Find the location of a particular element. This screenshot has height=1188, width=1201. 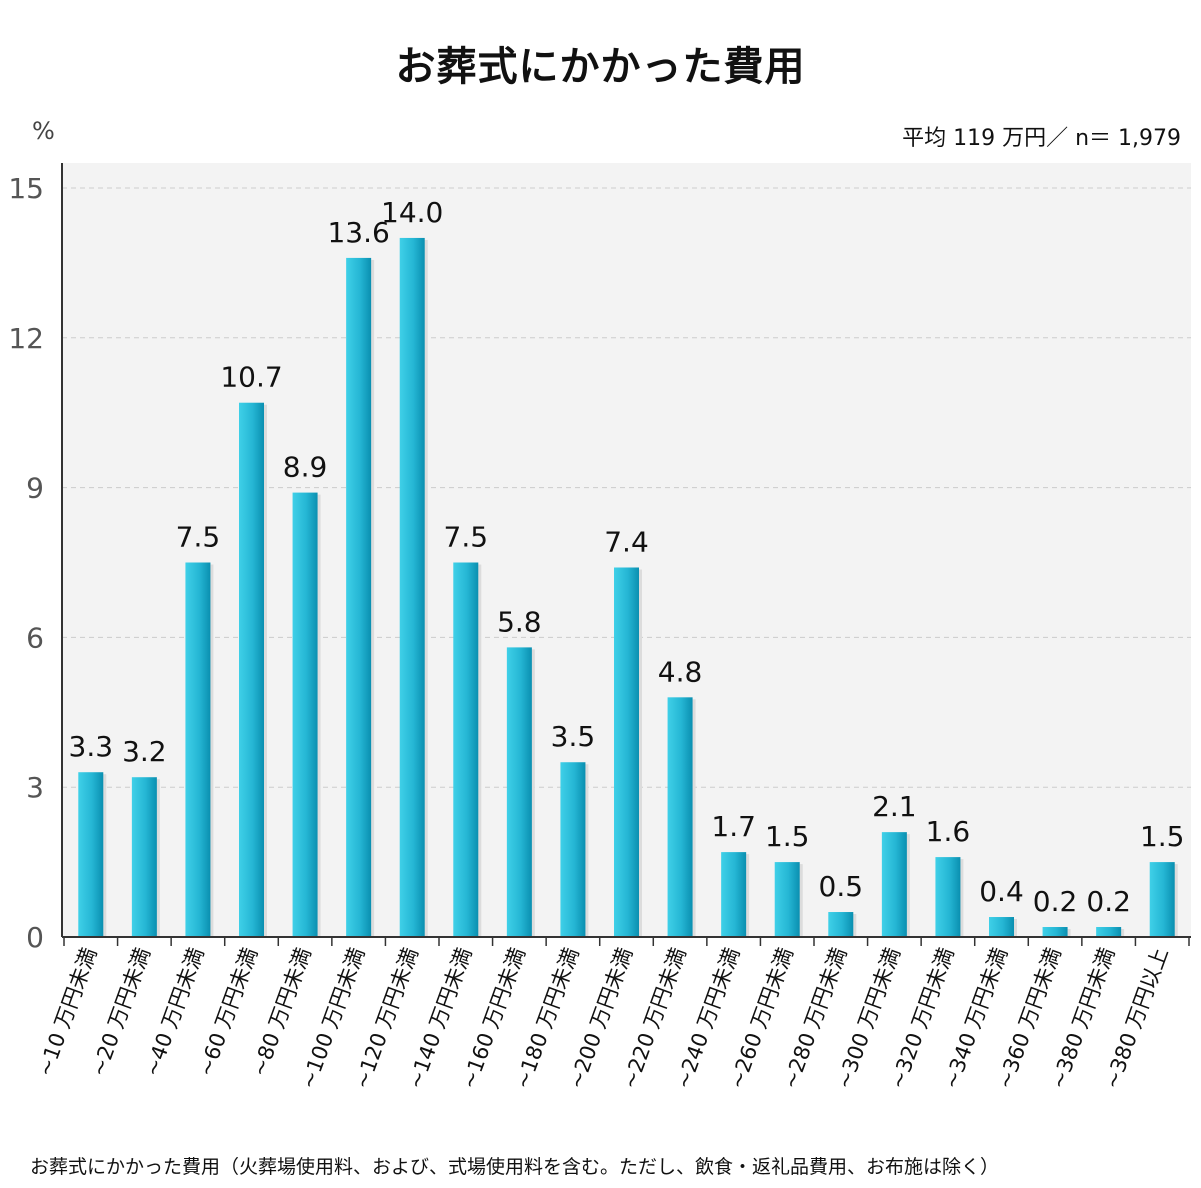

y-tick-labels: 0 3 6 9 12 15 is located at coordinates (26, 563).